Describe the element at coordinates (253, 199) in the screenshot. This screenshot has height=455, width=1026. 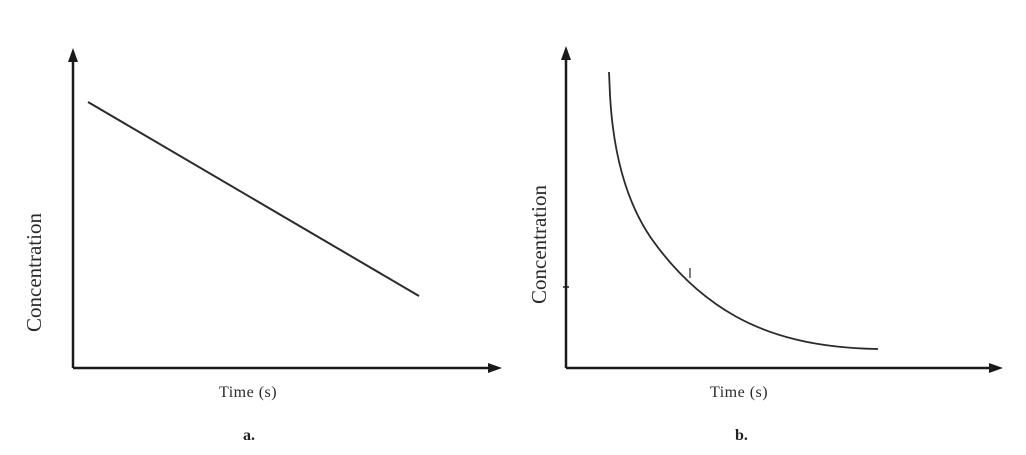
I see `data-line-linear` at that location.